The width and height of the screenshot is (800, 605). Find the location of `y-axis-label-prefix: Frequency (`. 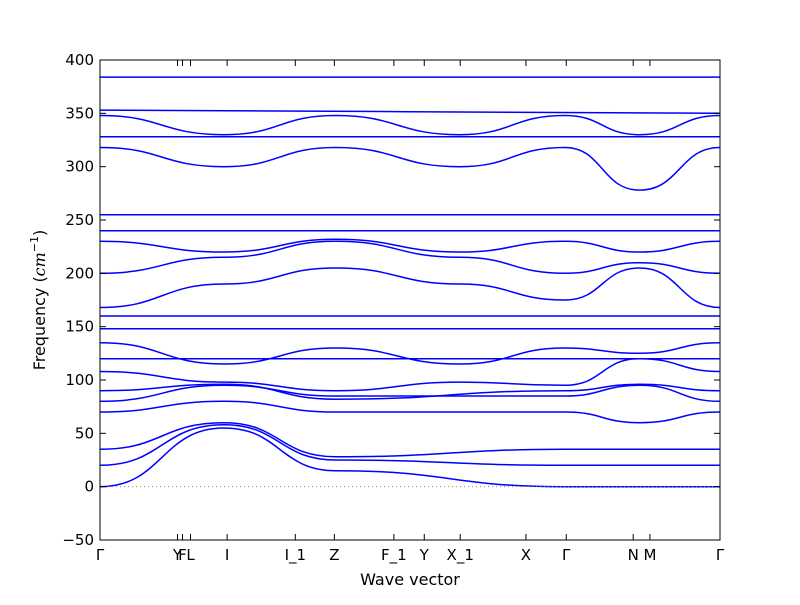

y-axis-label-prefix: Frequency ( is located at coordinates (39, 323).